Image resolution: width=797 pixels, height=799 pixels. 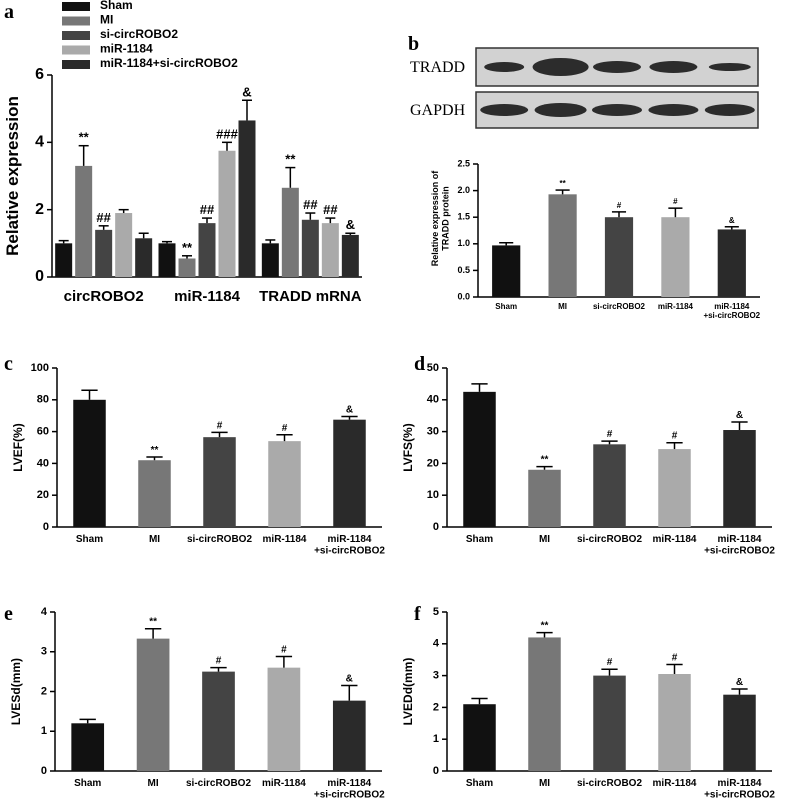 I want to click on legend-label: MI, so click(x=106, y=20).